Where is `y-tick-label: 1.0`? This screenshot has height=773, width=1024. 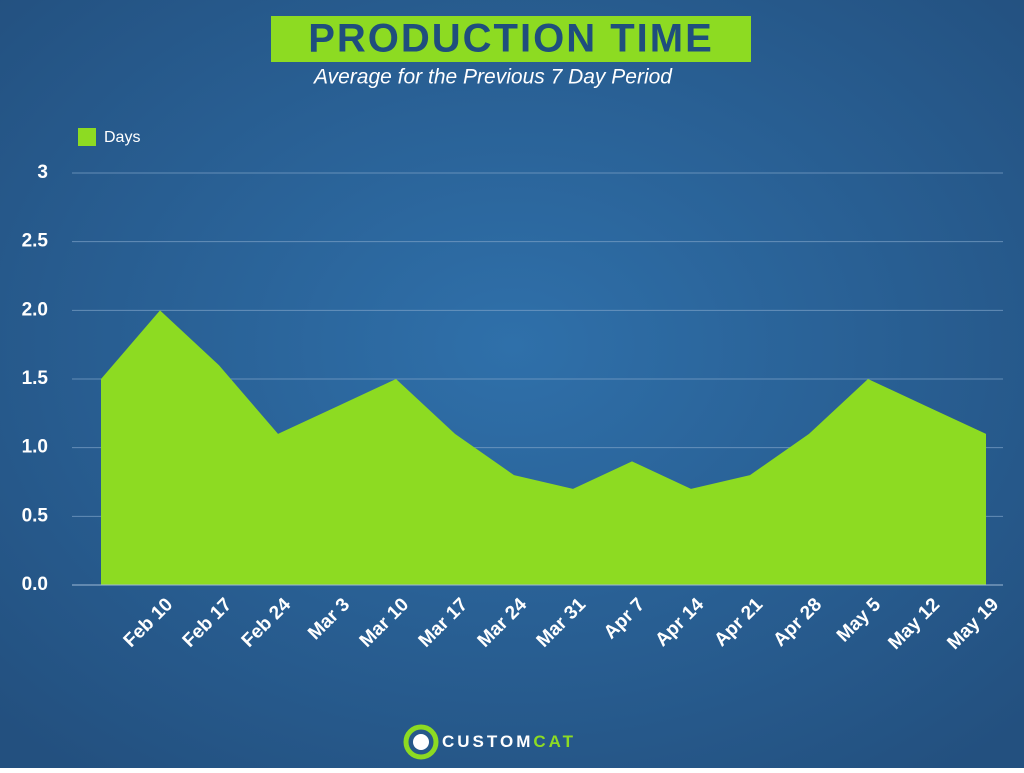
y-tick-label: 1.0 is located at coordinates (35, 447).